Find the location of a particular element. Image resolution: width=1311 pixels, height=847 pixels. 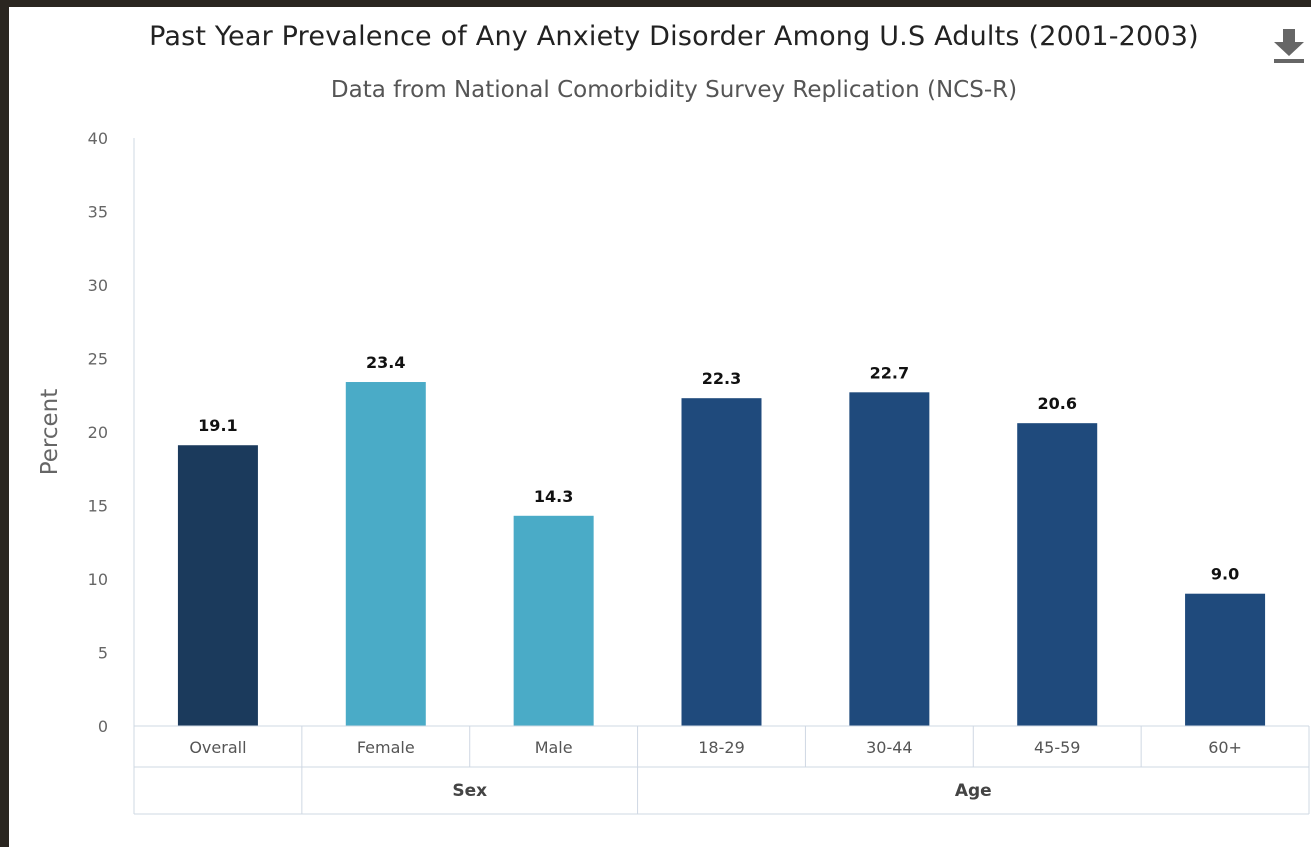

group-label: Sex is located at coordinates (469, 791).